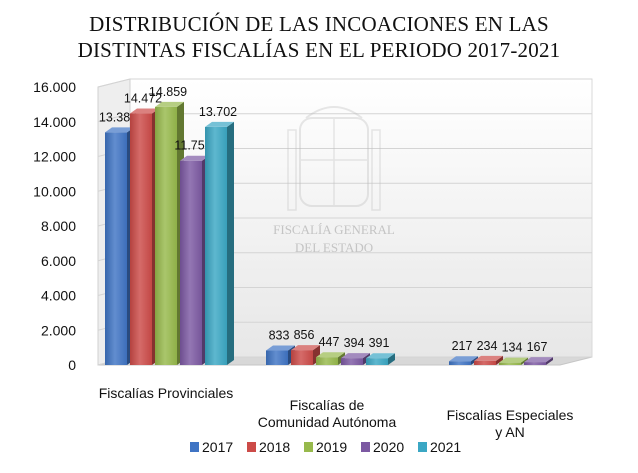 The image size is (638, 473). Describe the element at coordinates (334, 229) in the screenshot. I see `watermark-text: FISCALÍA GENERAL` at that location.